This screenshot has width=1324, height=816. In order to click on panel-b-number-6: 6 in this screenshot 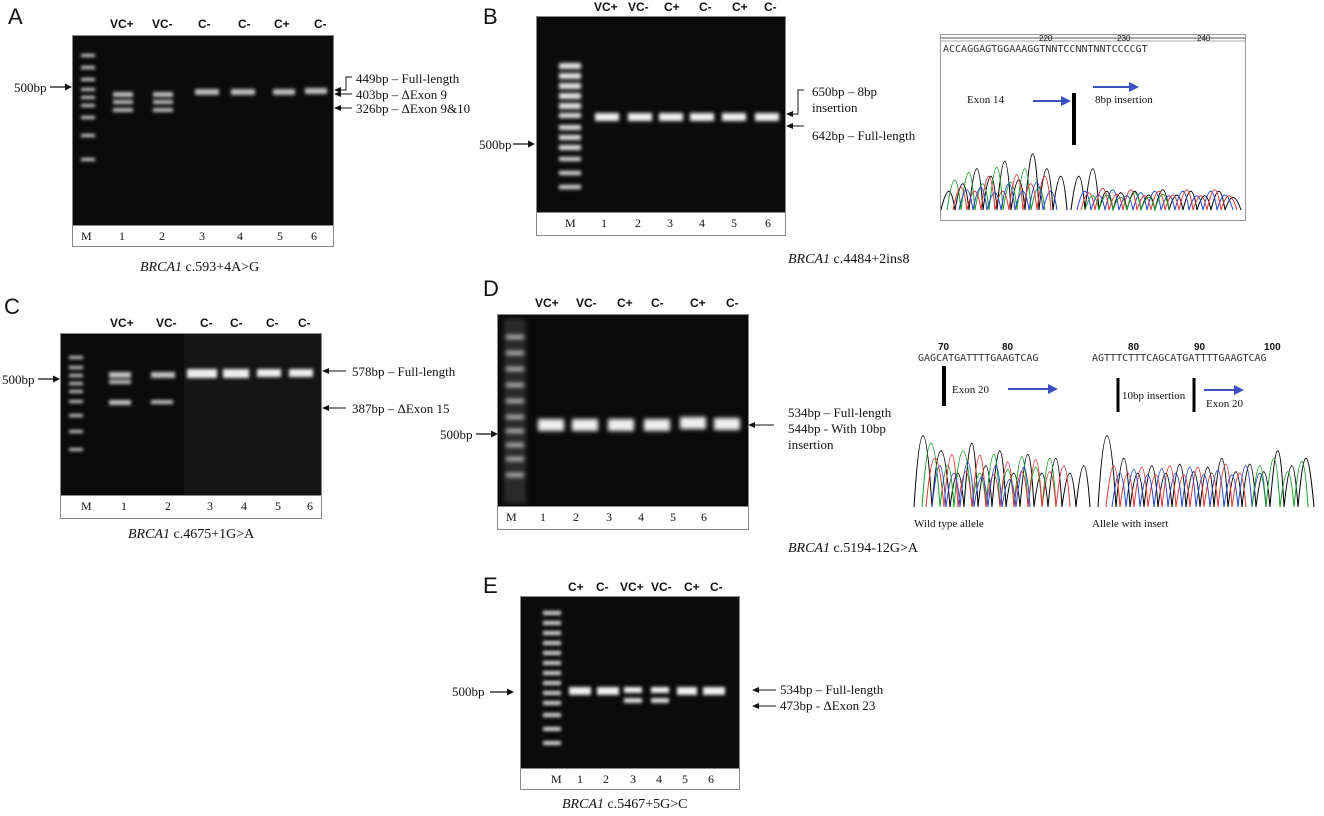, I will do `click(768, 223)`.